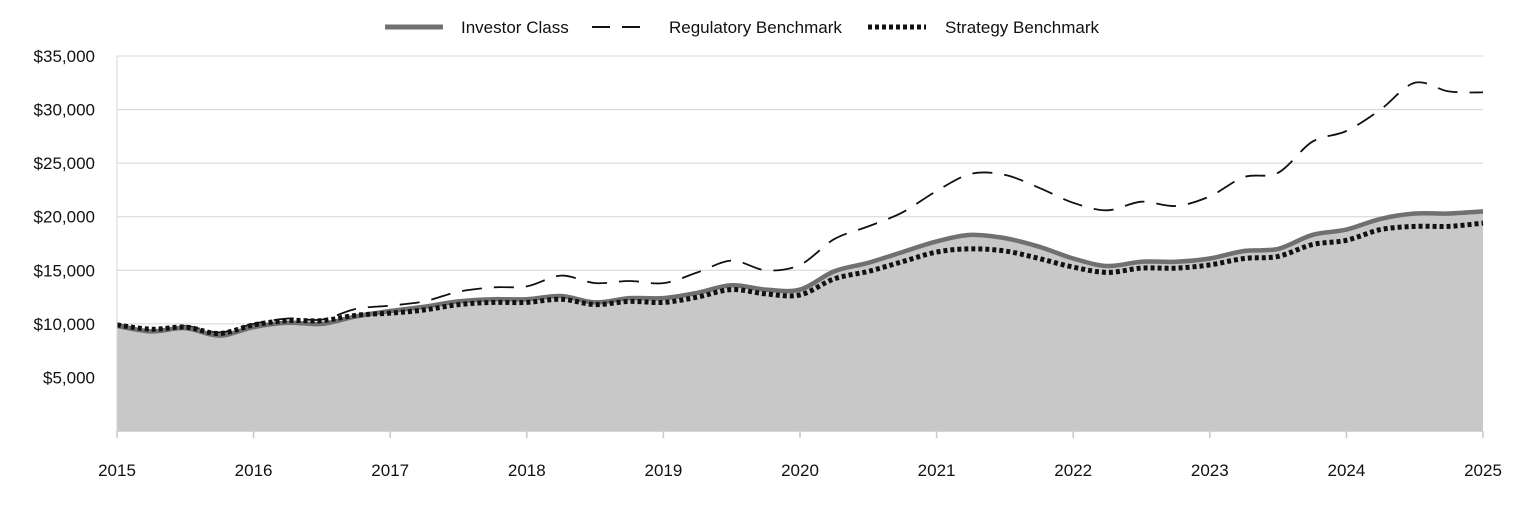 Image resolution: width=1524 pixels, height=516 pixels. Describe the element at coordinates (64, 110) in the screenshot. I see `y-tick-label: $30,000` at that location.